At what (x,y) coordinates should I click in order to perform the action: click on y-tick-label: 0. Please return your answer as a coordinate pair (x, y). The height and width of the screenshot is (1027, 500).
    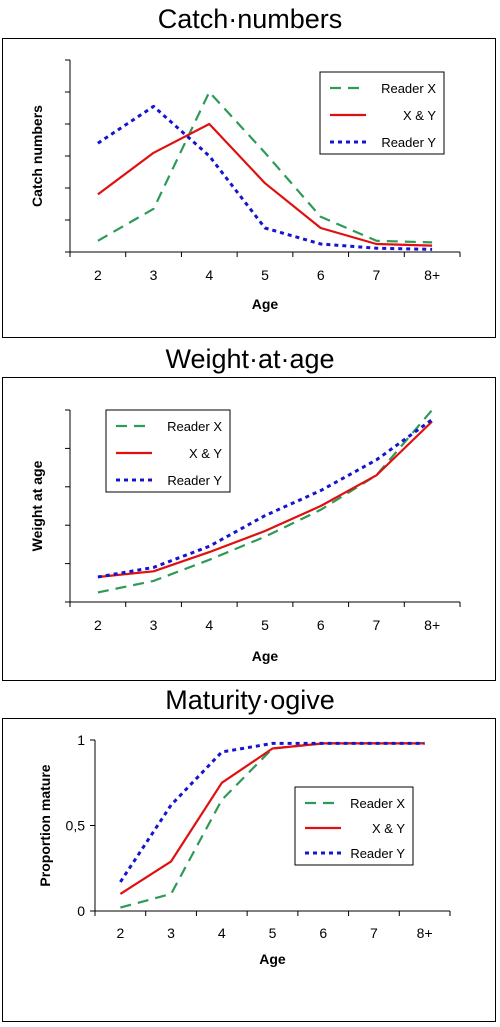
    Looking at the image, I should click on (81, 911).